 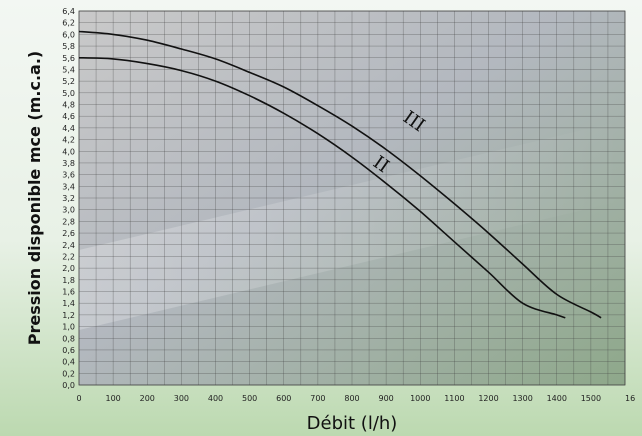 What do you see at coordinates (68, 221) in the screenshot?
I see `y-tick-label: 2,8` at bounding box center [68, 221].